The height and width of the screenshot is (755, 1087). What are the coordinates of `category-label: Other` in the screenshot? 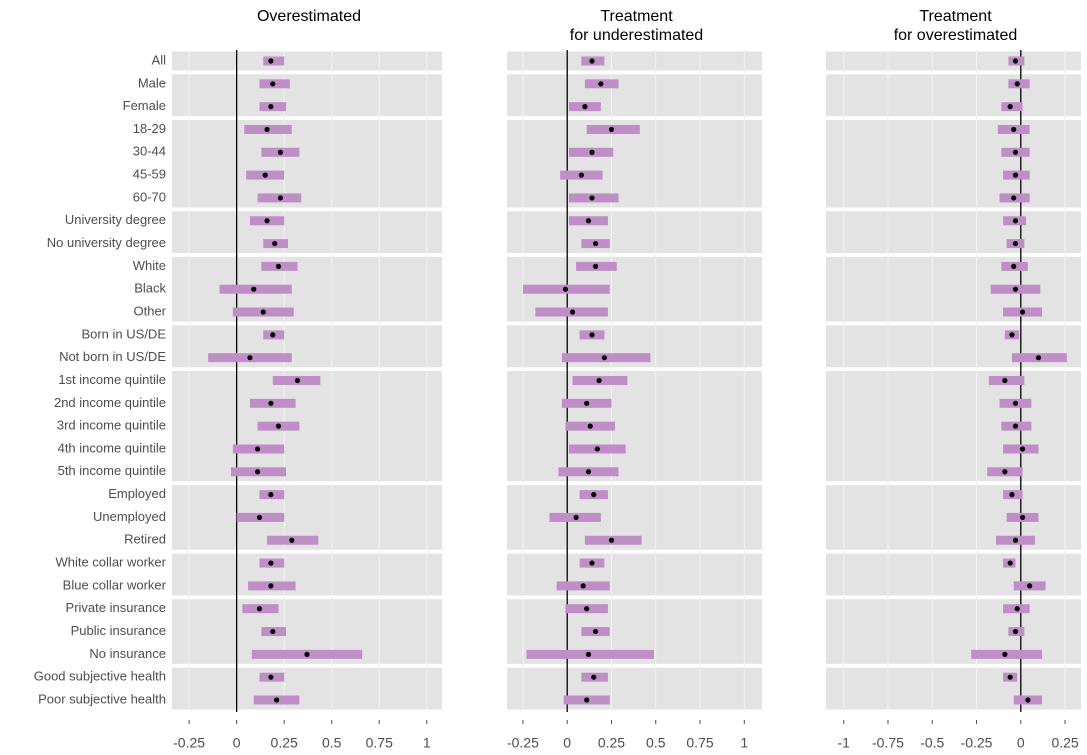 It's located at (149, 310).